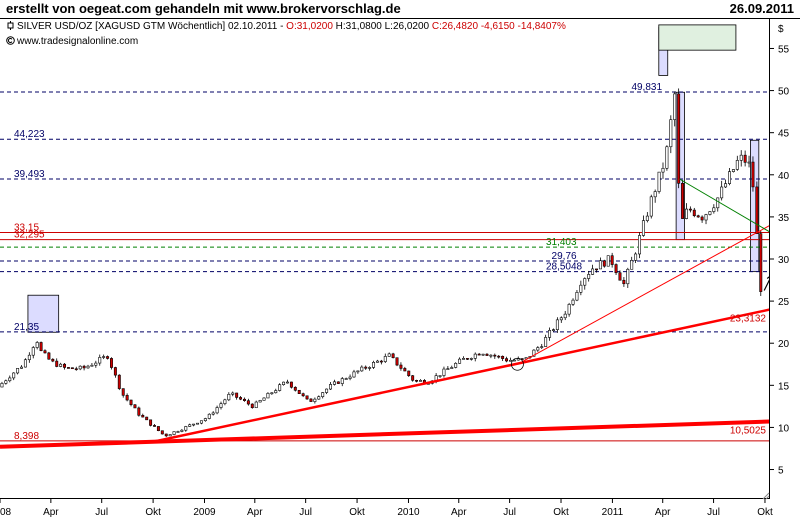 The height and width of the screenshot is (520, 800). What do you see at coordinates (784, 260) in the screenshot?
I see `y-tick-label: 30` at bounding box center [784, 260].